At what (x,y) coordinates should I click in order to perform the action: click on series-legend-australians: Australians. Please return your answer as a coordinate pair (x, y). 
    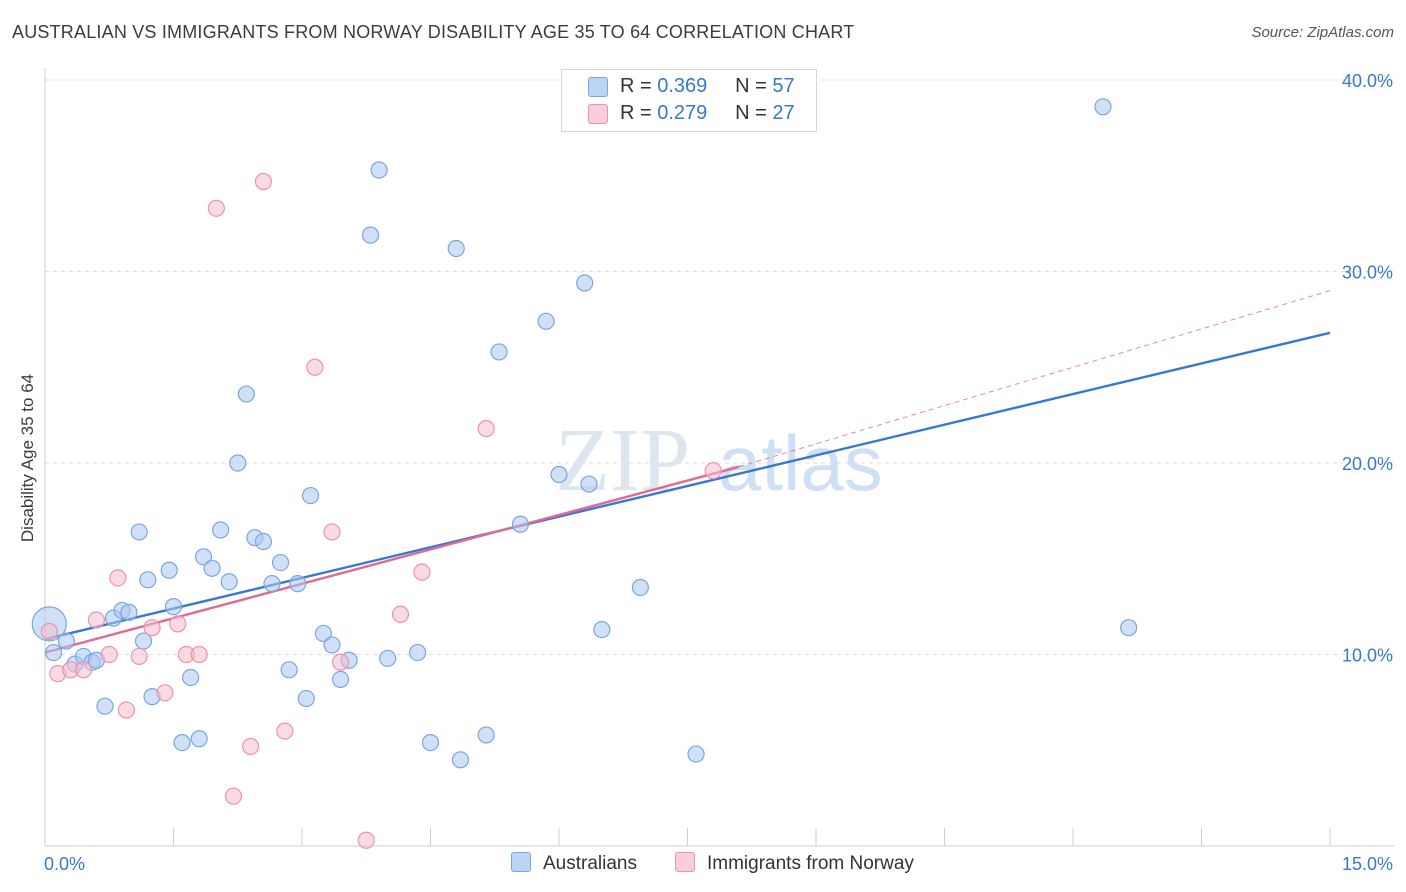
    Looking at the image, I should click on (574, 863).